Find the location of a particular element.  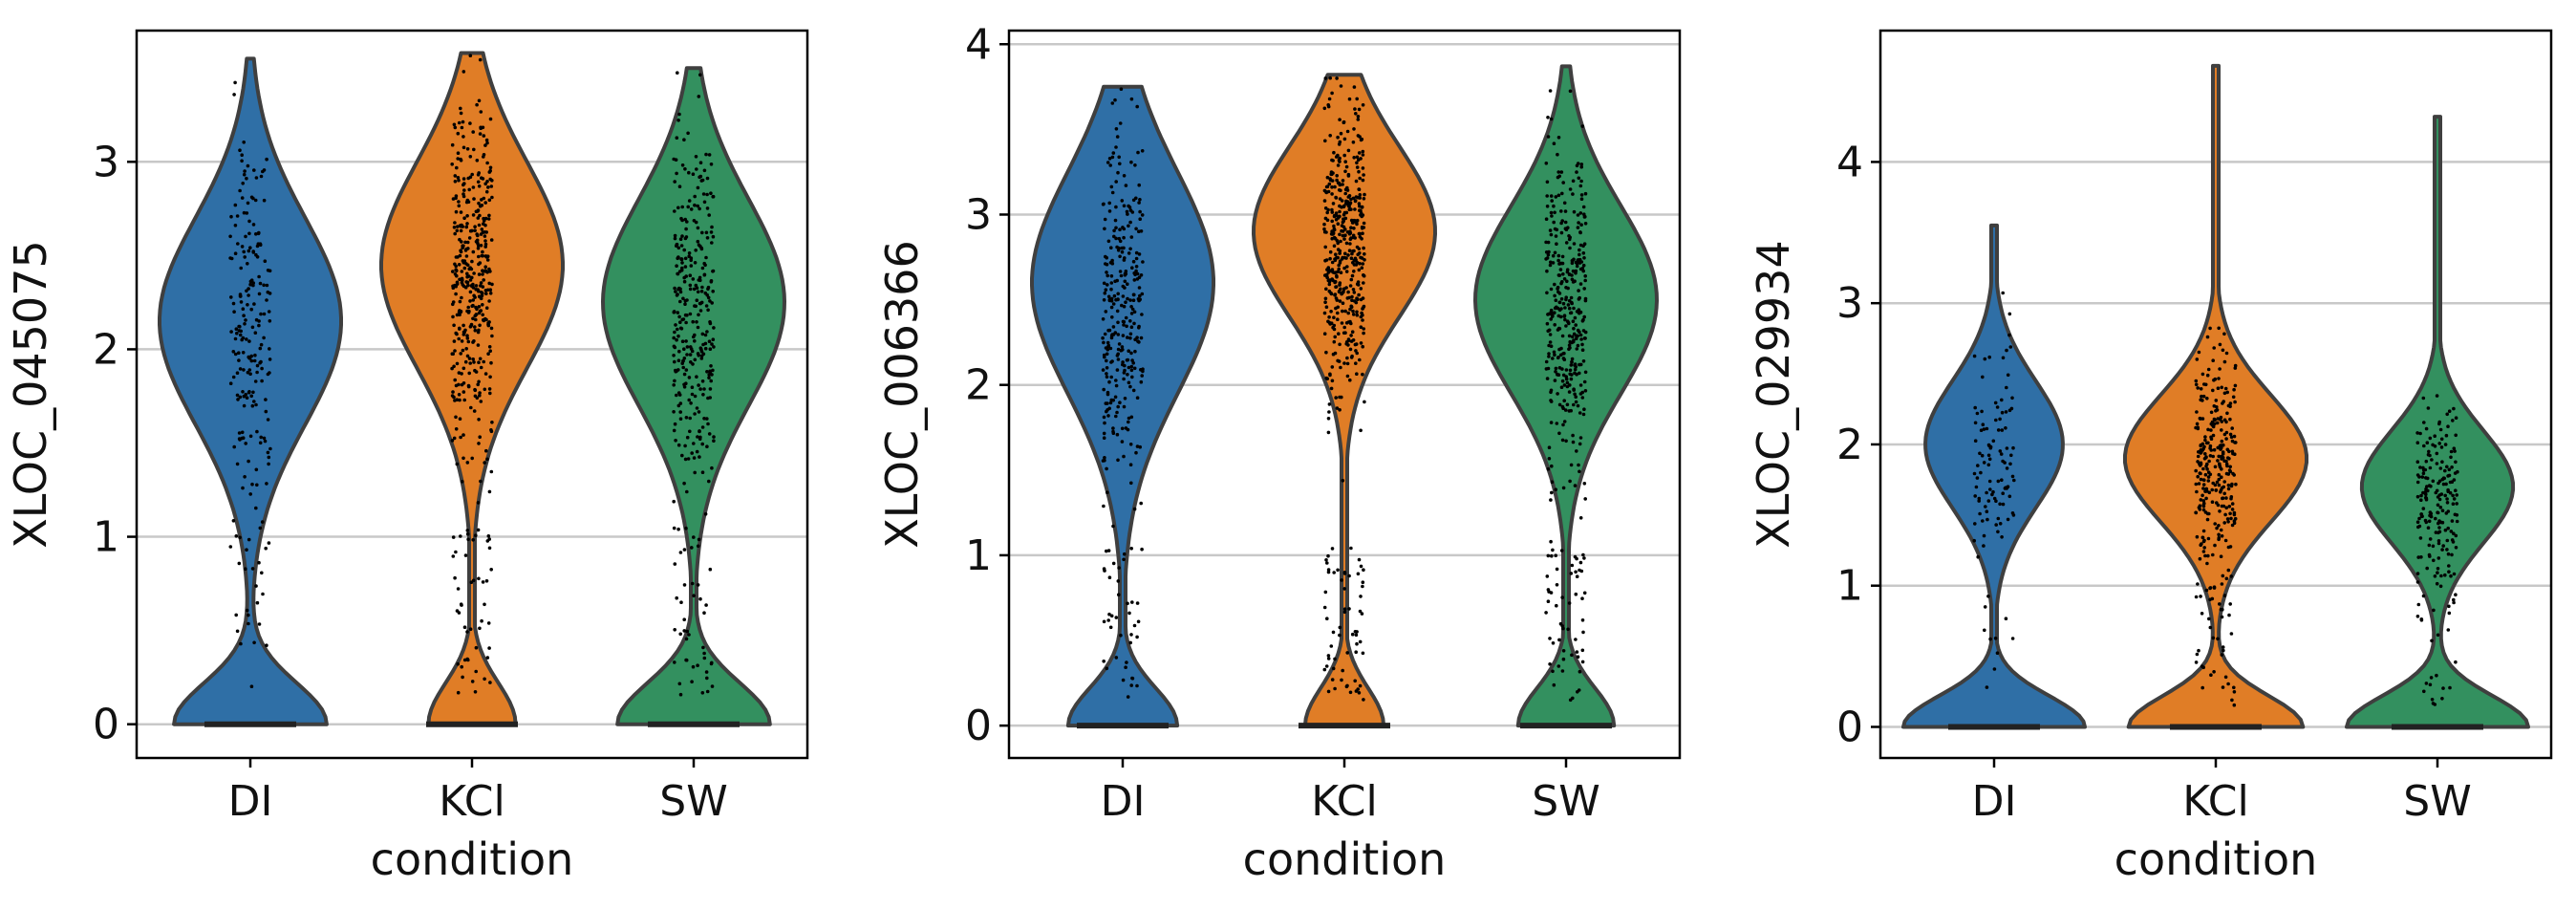

x-tick-label-sw: SW is located at coordinates (1565, 801).